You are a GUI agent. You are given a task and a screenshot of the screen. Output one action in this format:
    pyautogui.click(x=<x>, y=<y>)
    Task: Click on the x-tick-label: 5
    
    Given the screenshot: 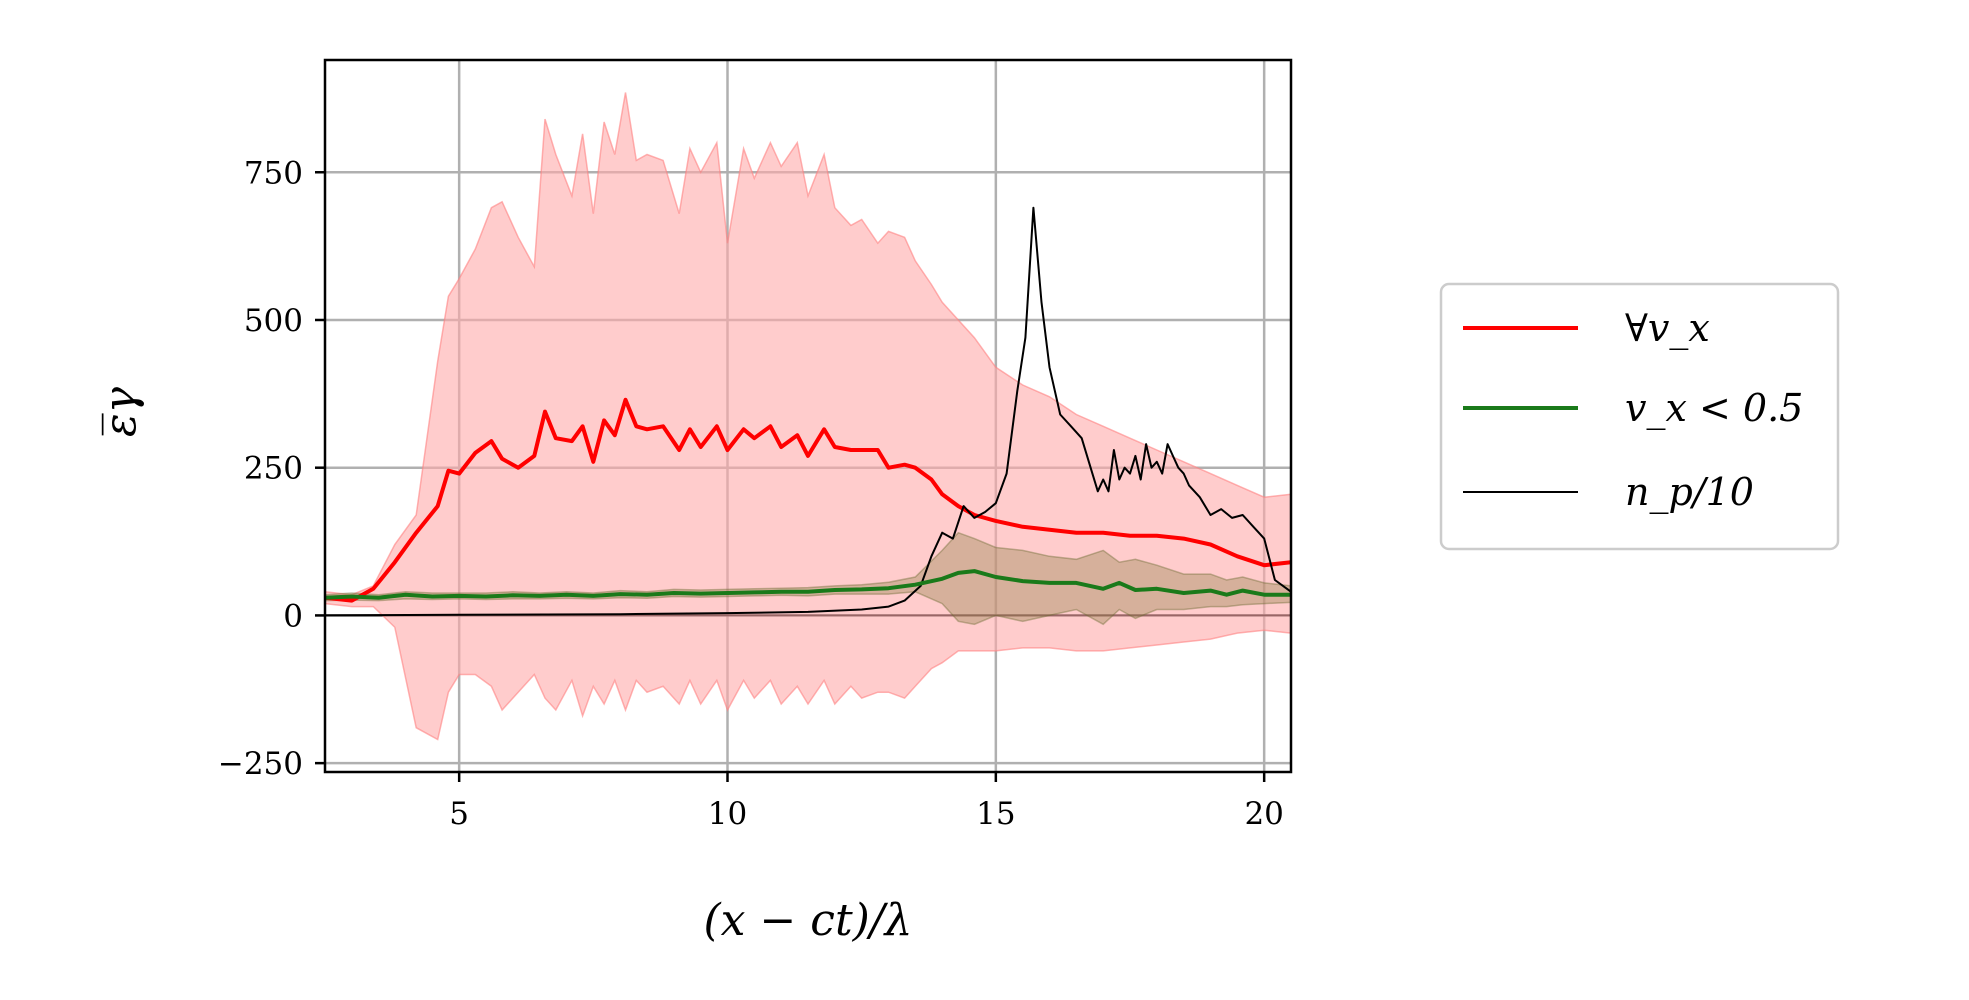 What is the action you would take?
    pyautogui.click(x=459, y=814)
    